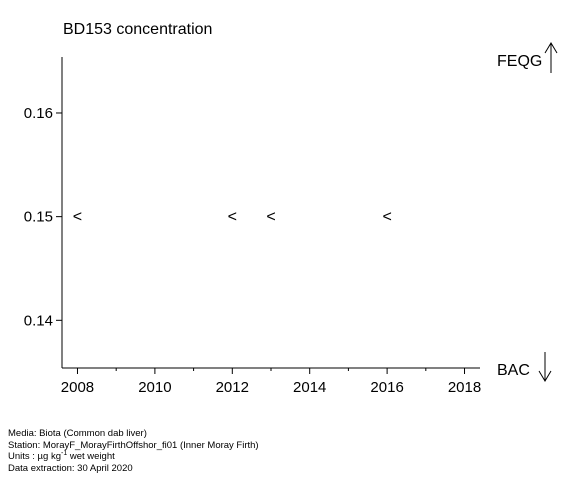 The width and height of the screenshot is (580, 480). Describe the element at coordinates (154, 387) in the screenshot. I see `x-tick-label: 2010` at that location.